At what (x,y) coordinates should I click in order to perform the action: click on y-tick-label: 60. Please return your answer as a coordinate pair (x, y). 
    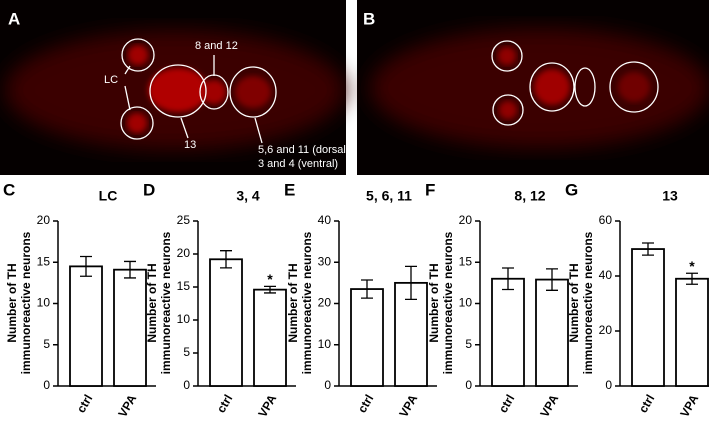
    Looking at the image, I should click on (606, 220).